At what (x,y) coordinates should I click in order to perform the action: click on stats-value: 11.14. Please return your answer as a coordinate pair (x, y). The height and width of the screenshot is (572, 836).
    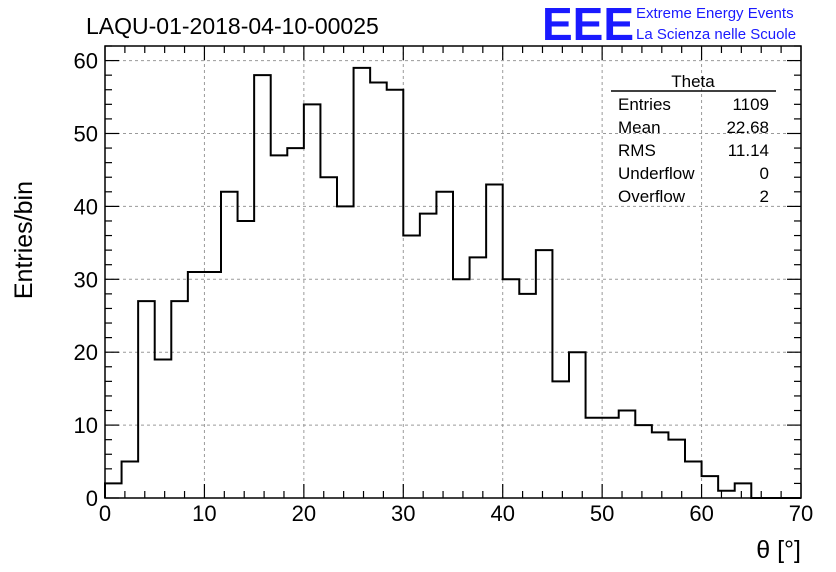
    Looking at the image, I should click on (748, 150).